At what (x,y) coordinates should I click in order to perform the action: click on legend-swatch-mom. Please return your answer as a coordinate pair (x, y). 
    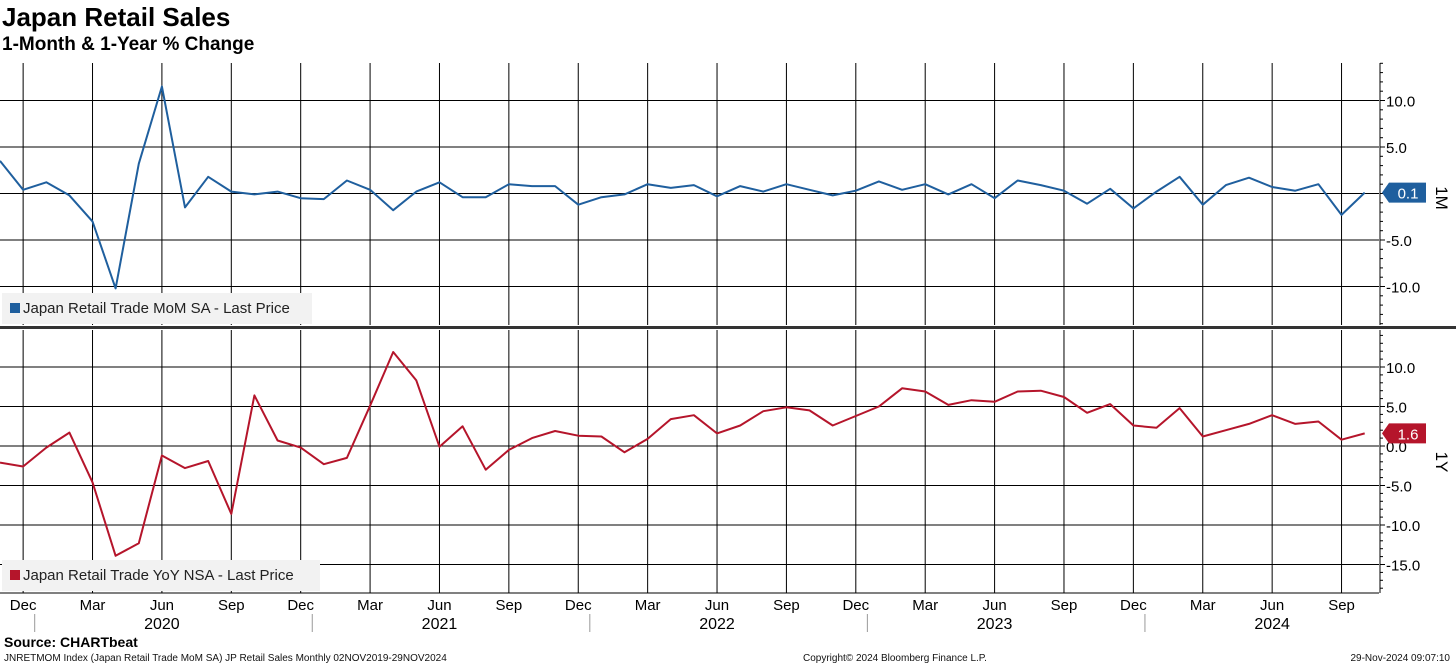
    Looking at the image, I should click on (15, 308).